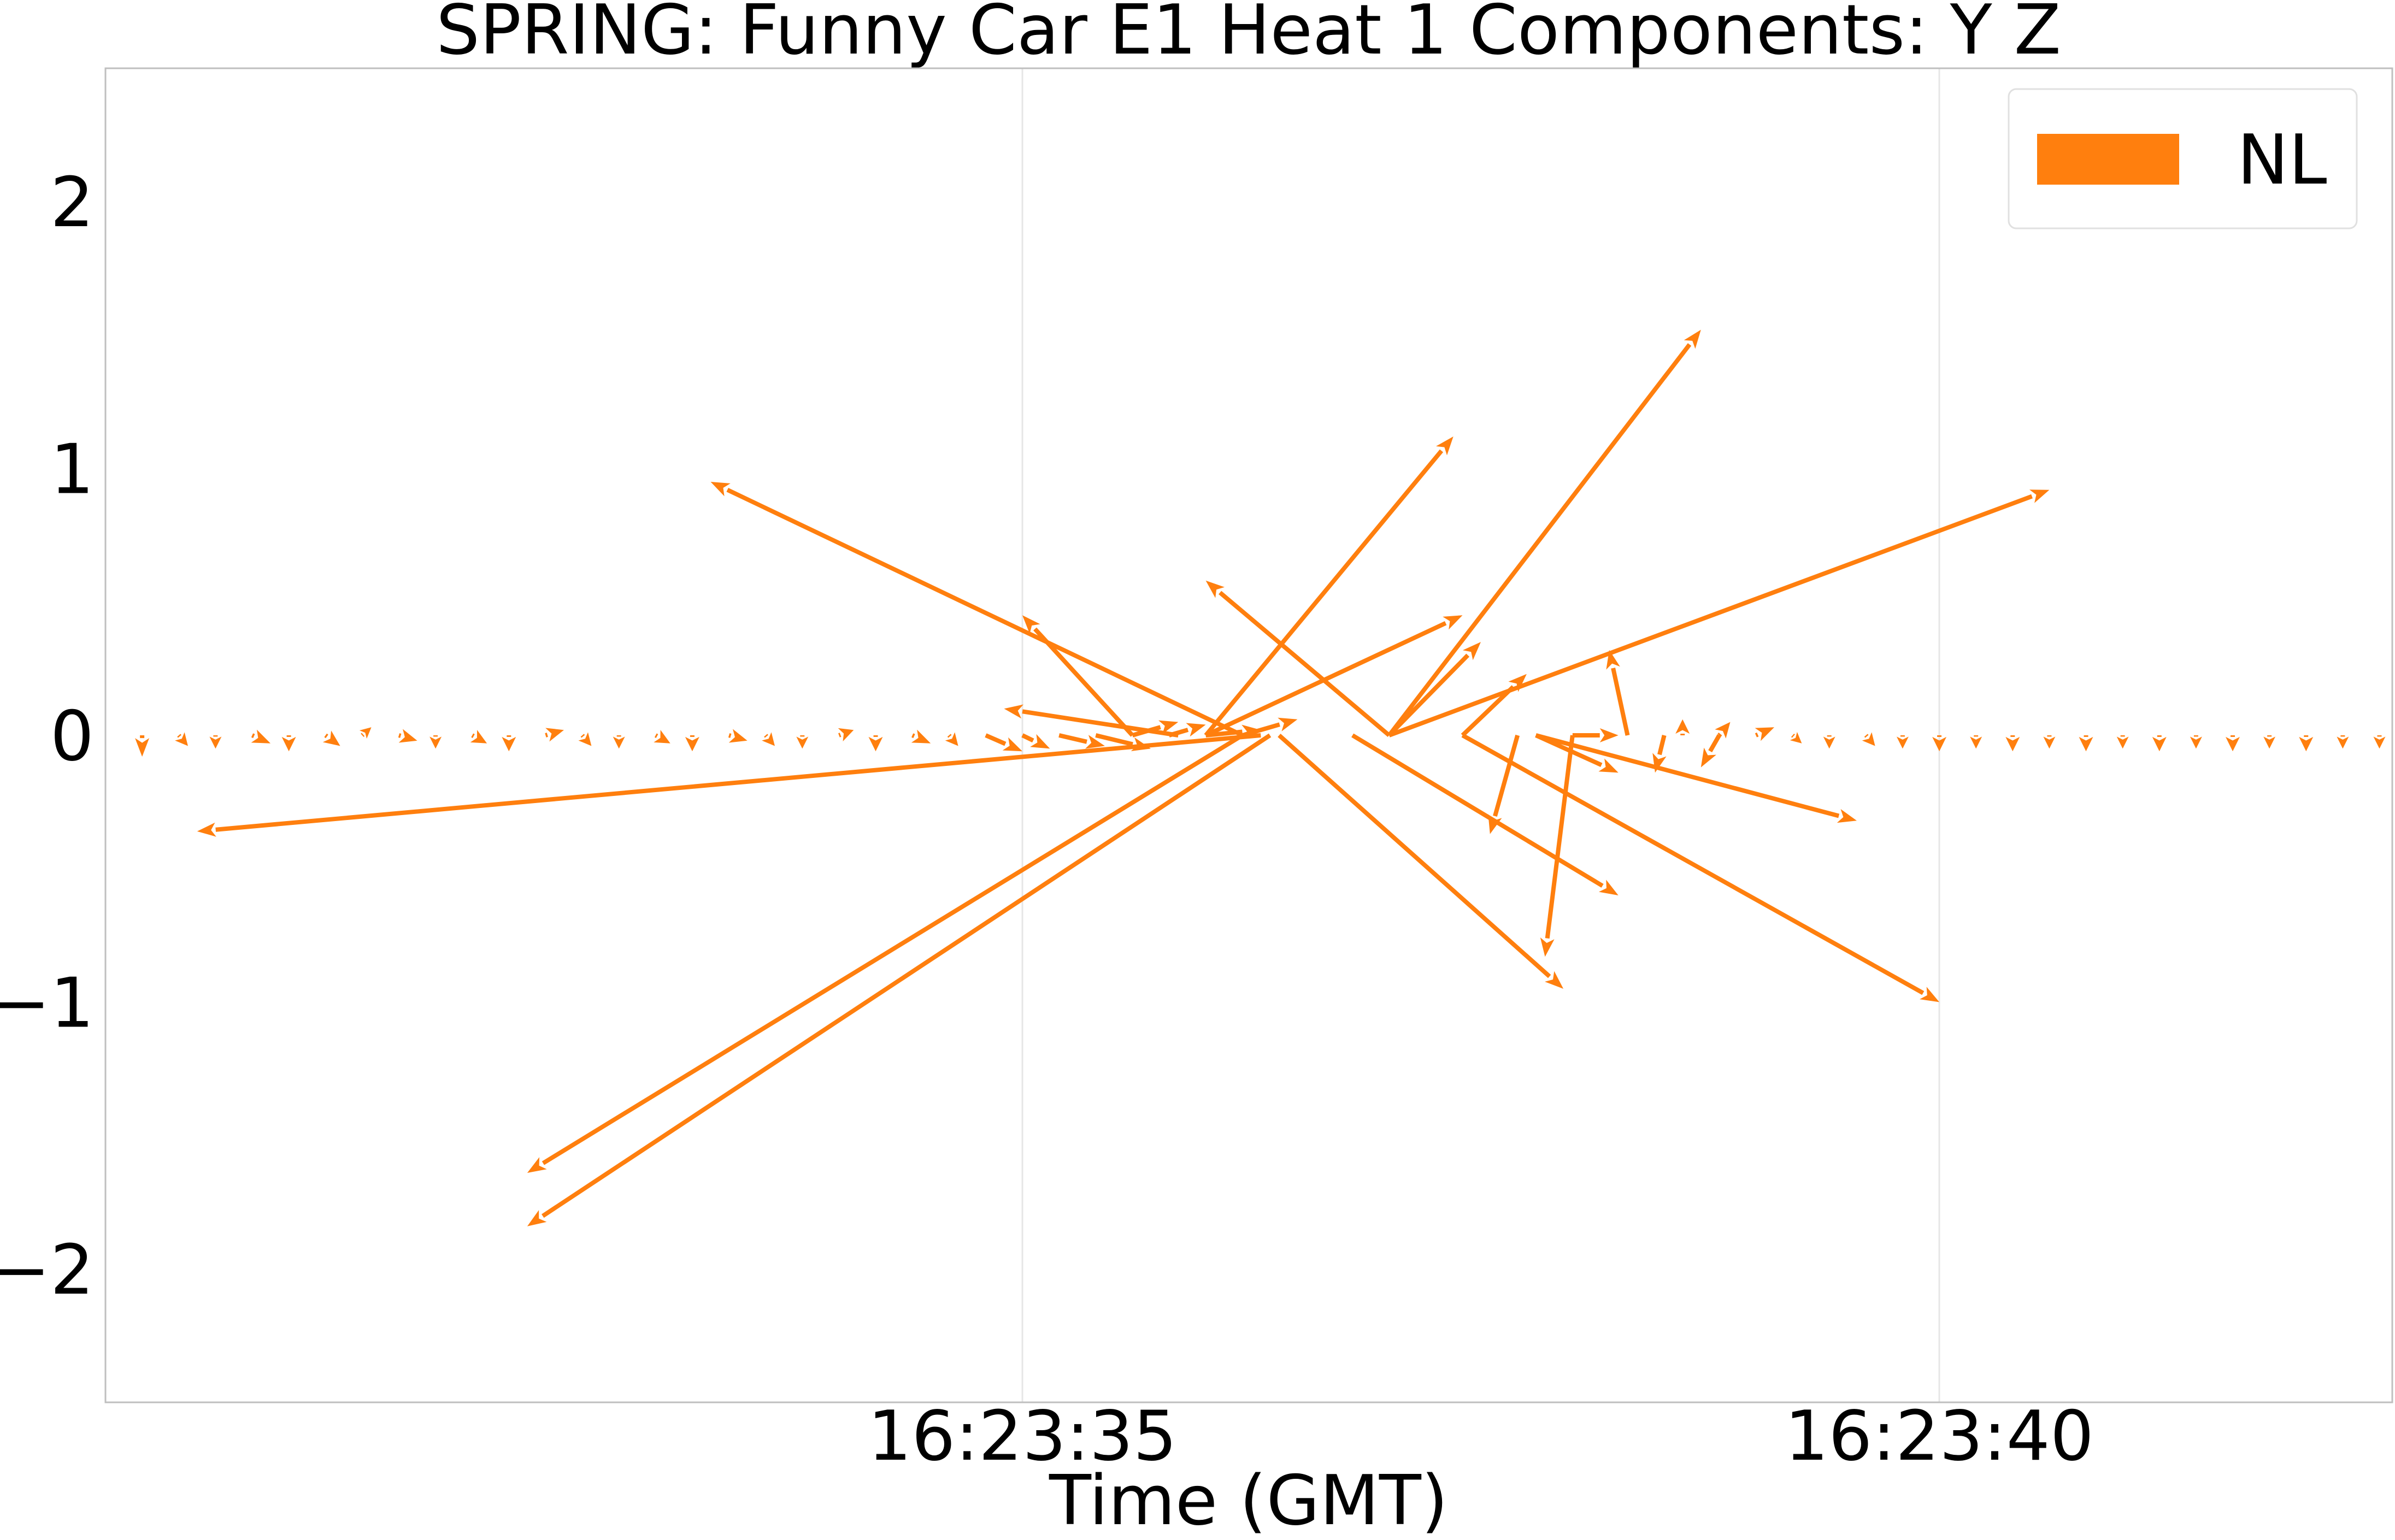  What do you see at coordinates (2282, 160) in the screenshot?
I see `legend-label-nl: NL` at bounding box center [2282, 160].